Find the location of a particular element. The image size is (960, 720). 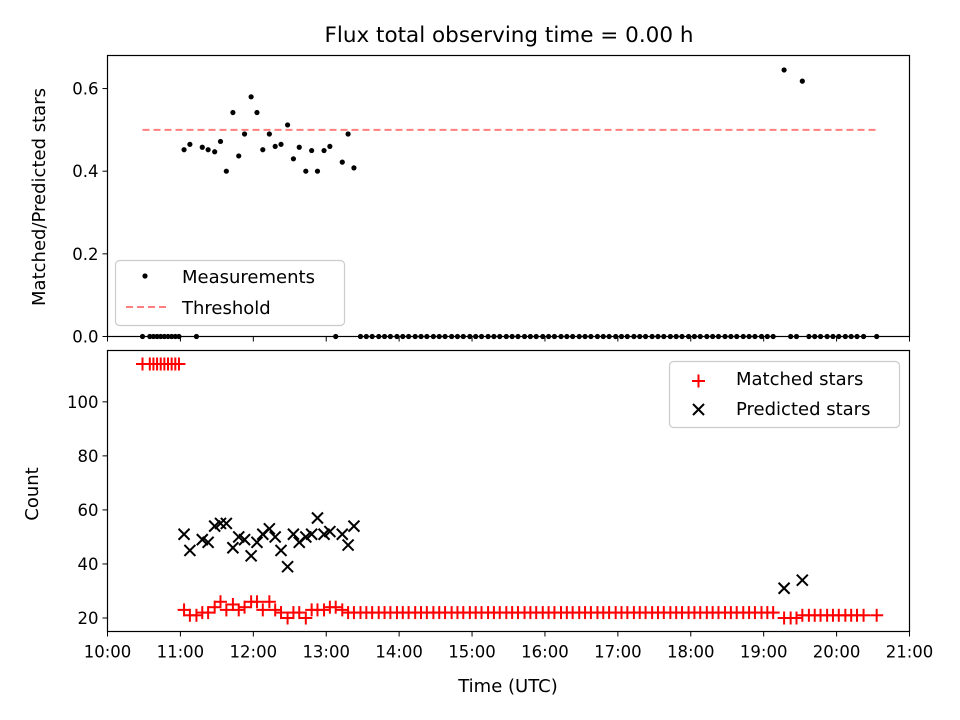

bottom-y-tick-label: 20 is located at coordinates (88, 618).